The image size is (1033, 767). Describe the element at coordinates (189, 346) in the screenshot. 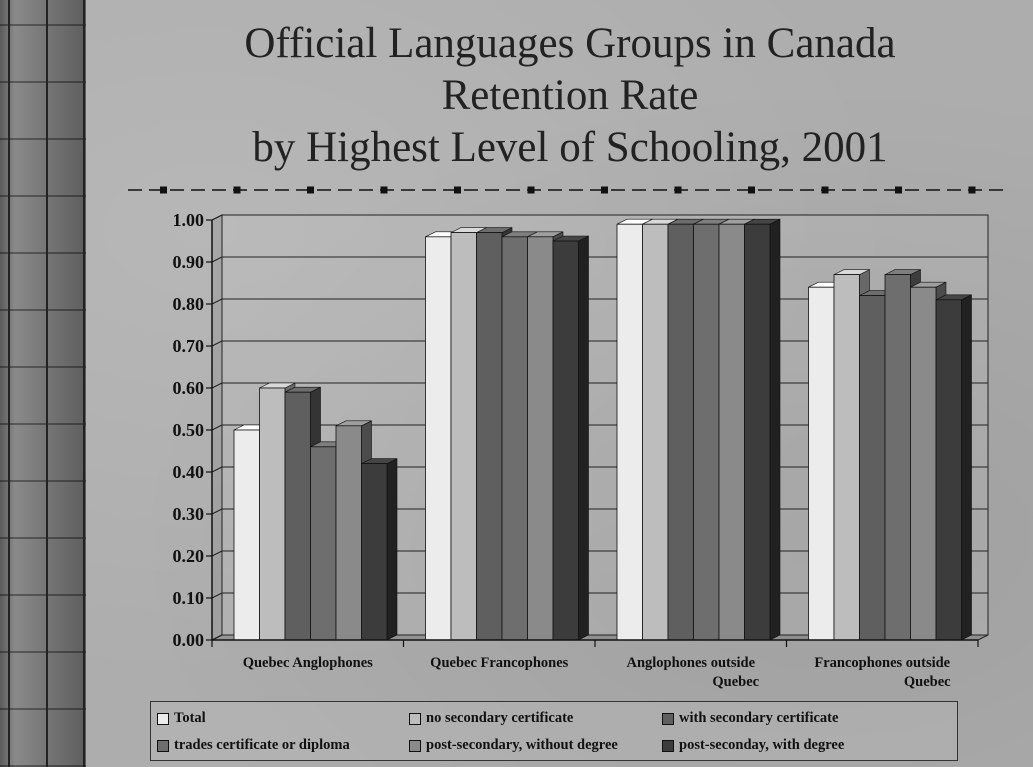

I see `y-tick-label: 0.70` at that location.